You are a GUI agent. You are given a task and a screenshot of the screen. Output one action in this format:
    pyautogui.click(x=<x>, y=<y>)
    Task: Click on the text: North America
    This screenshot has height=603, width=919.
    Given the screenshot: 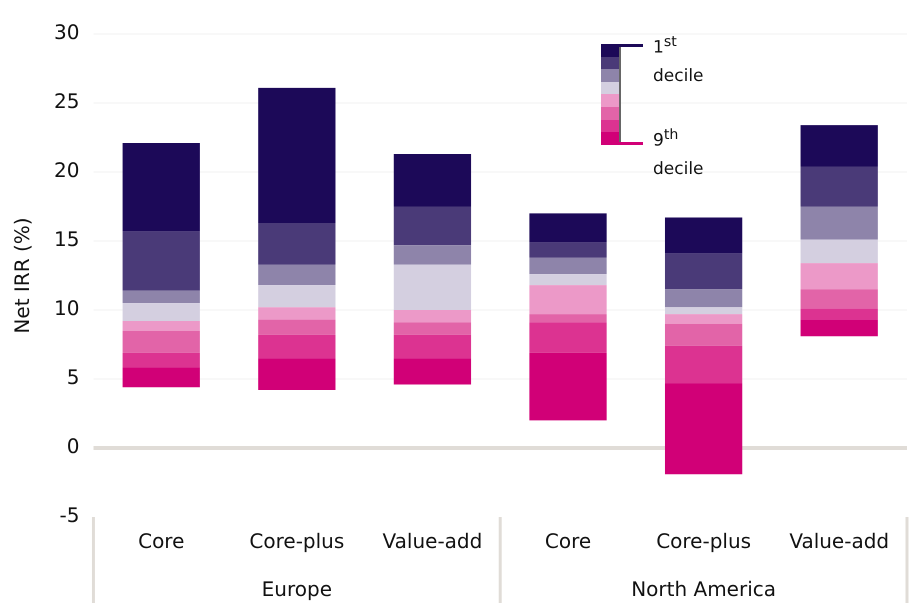 What is the action you would take?
    pyautogui.click(x=703, y=589)
    